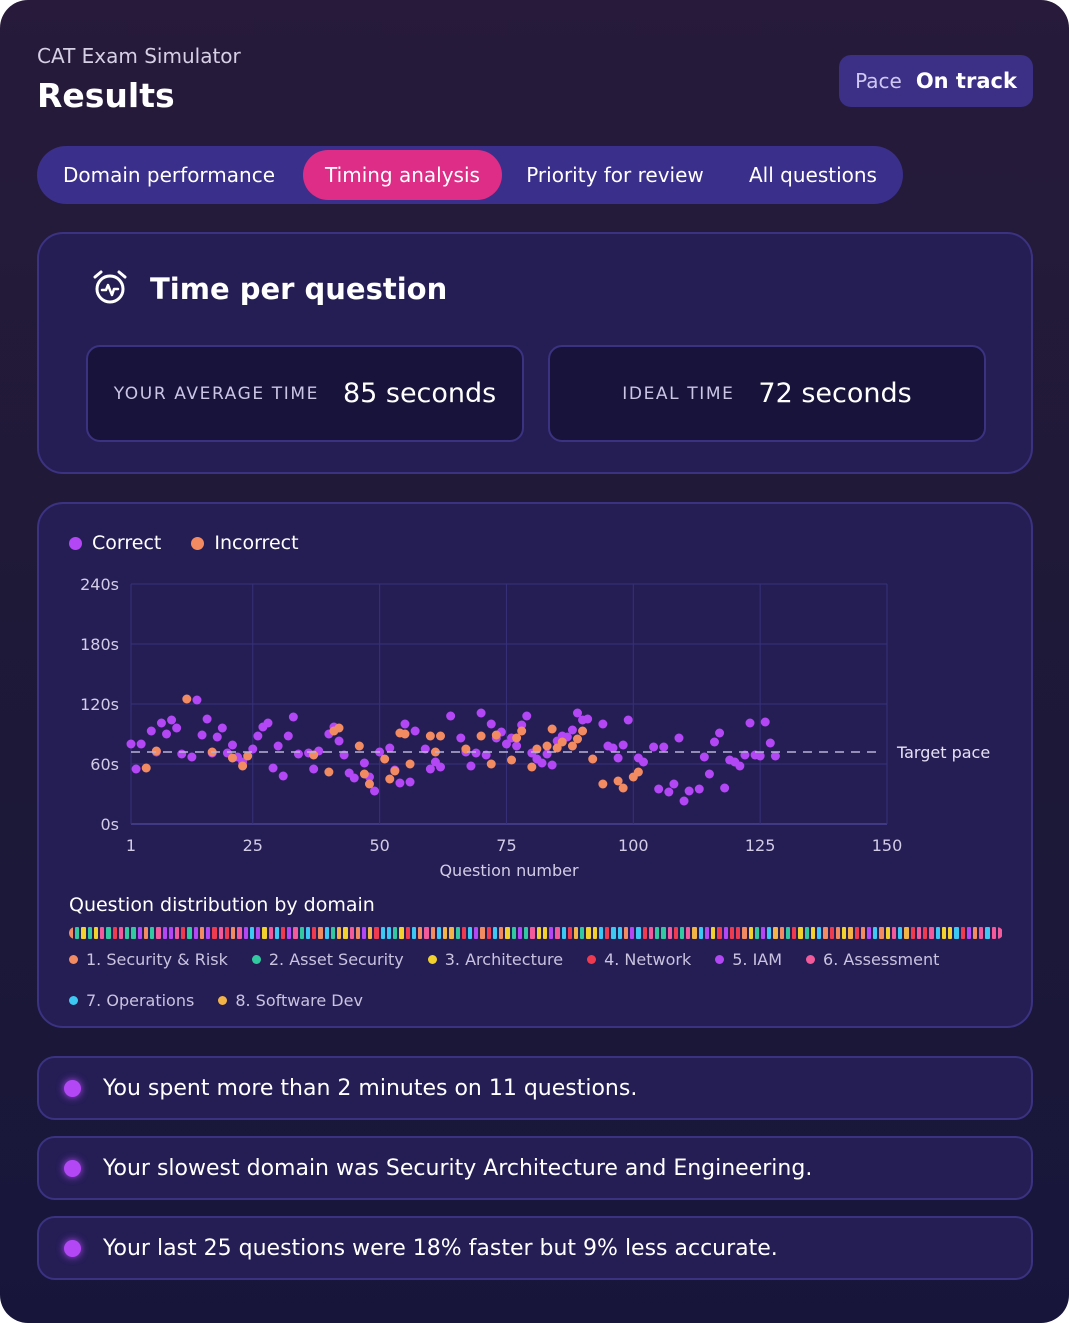 This screenshot has height=1323, width=1069. What do you see at coordinates (299, 1000) in the screenshot?
I see `domain-legend-label: 8. Software Dev` at bounding box center [299, 1000].